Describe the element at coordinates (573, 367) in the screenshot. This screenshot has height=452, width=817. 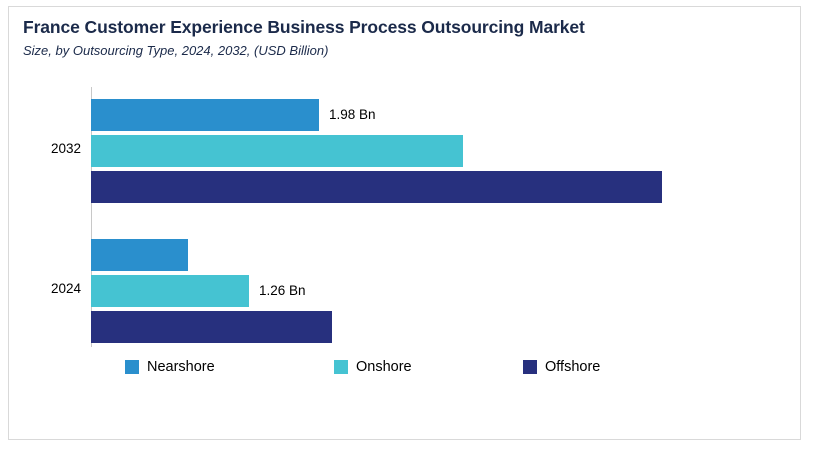
I see `legend-label-offshore: Offshore` at that location.